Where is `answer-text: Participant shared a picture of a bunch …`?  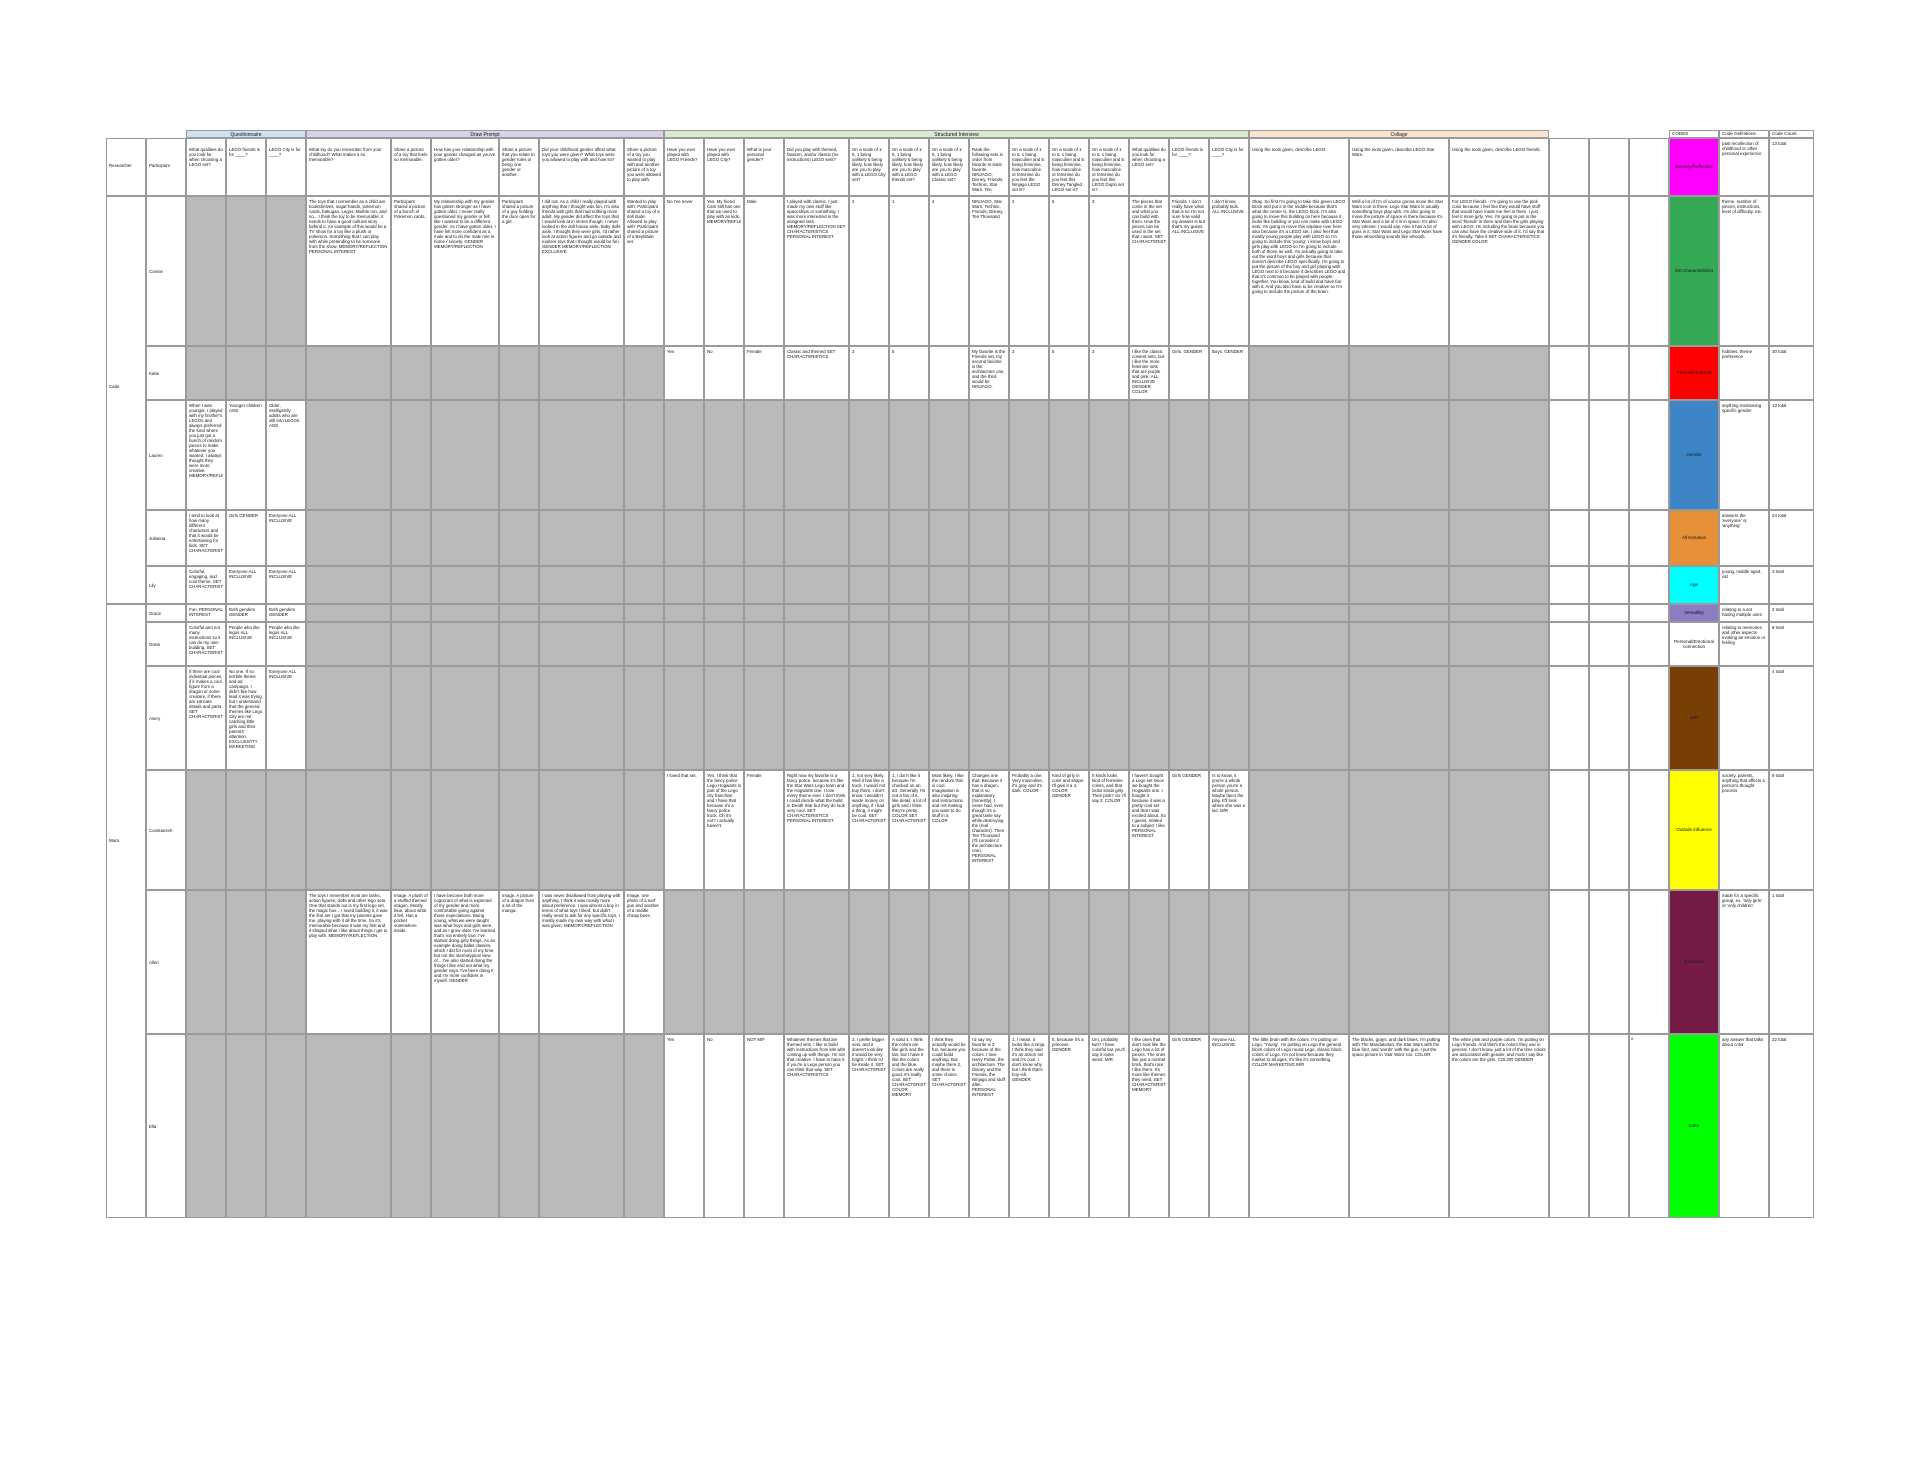 answer-text: Participant shared a picture of a bunch … is located at coordinates (410, 209).